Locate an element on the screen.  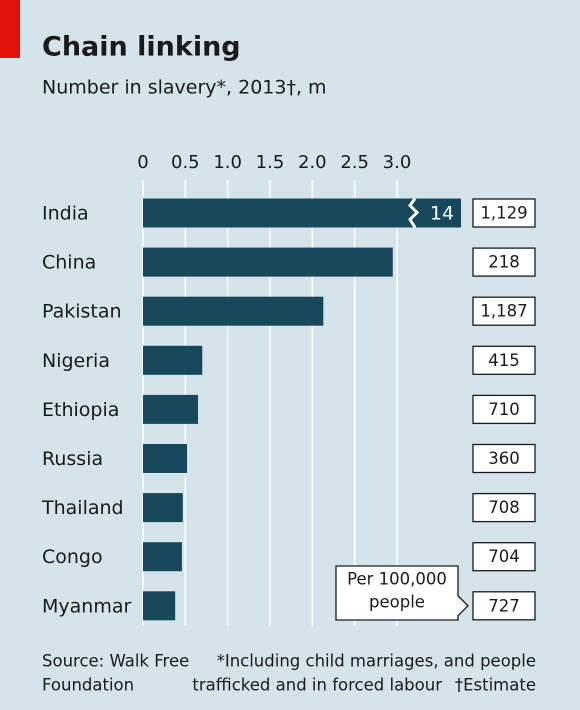
x-tick-label: 2.5 is located at coordinates (354, 162).